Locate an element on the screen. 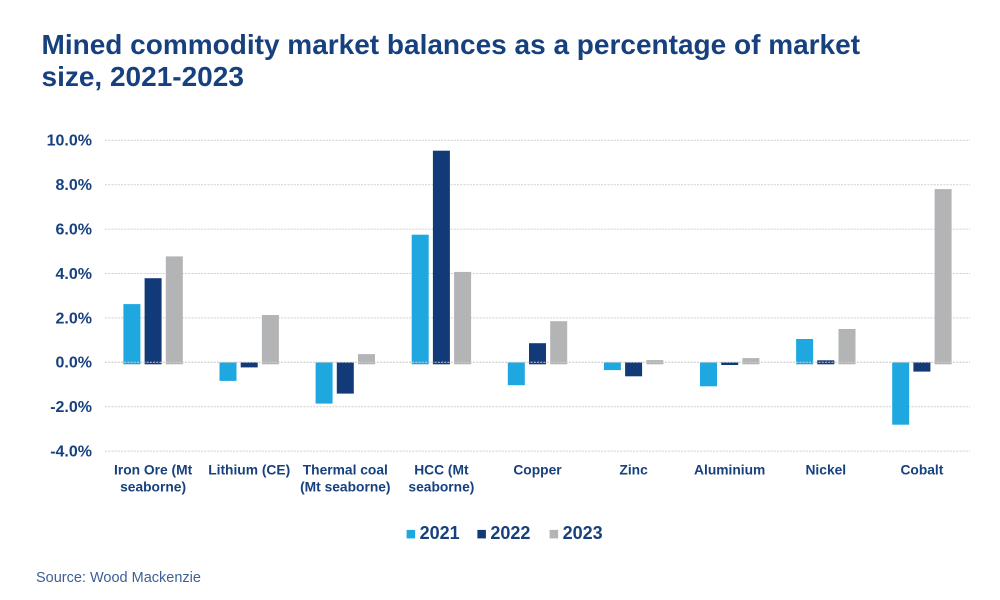 This screenshot has height=600, width=1000. svg-text: 2023 is located at coordinates (583, 533).